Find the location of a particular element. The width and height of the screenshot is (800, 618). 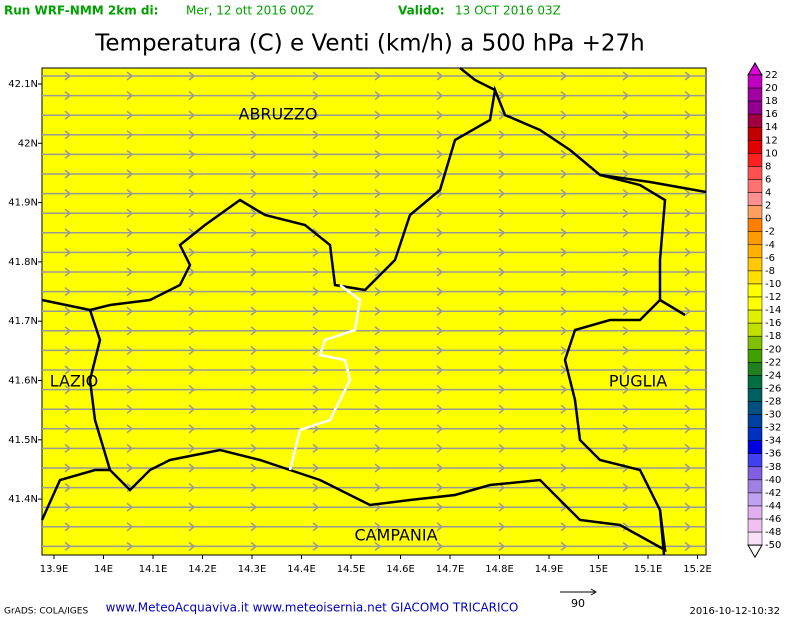

credit: GrADS: COLA/IGES is located at coordinates (46, 612).